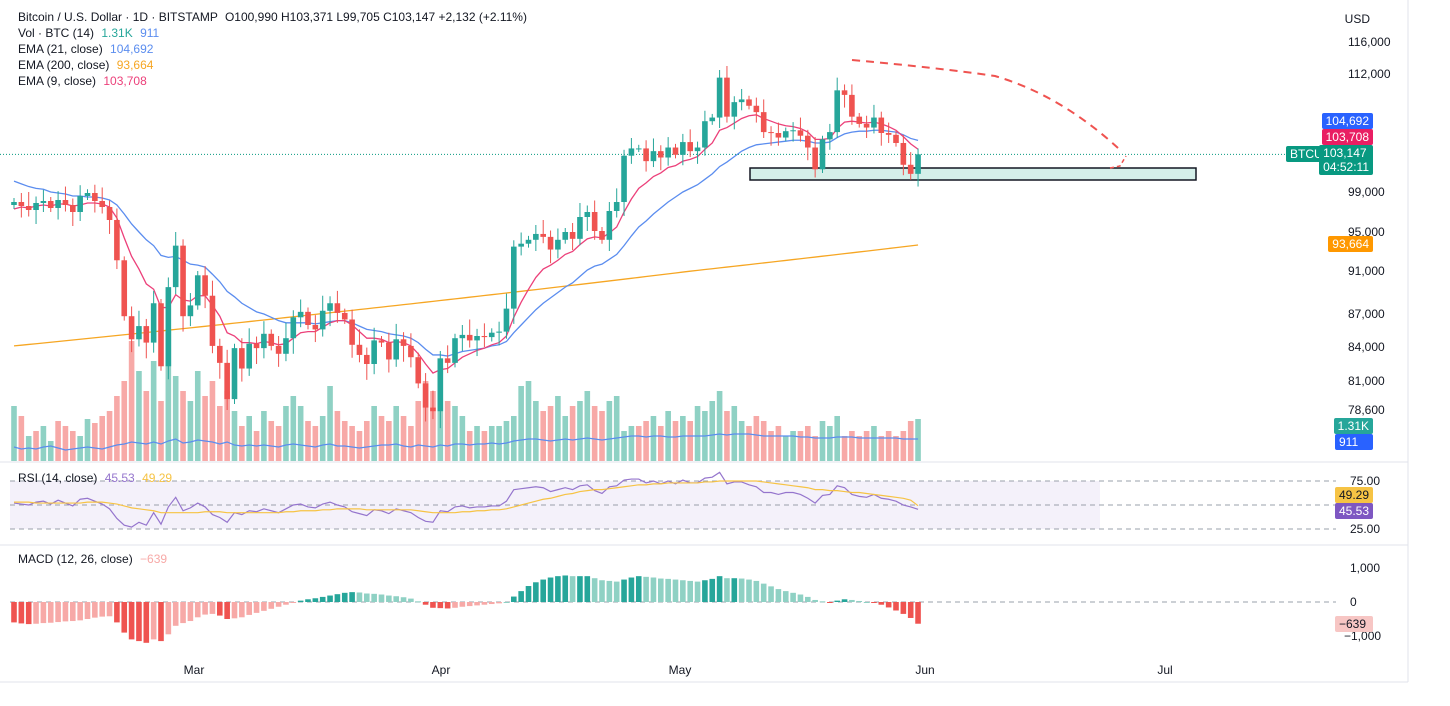 The height and width of the screenshot is (706, 1450). I want to click on legend-ema200-row: EMA (200, close) 93,664, so click(85, 65).